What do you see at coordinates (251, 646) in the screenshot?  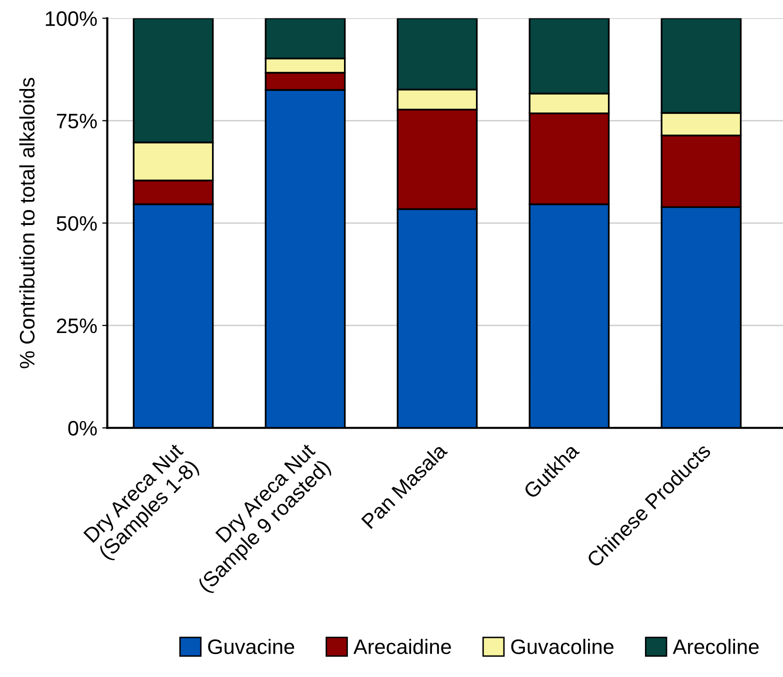 I see `legend-label: Guvacine` at bounding box center [251, 646].